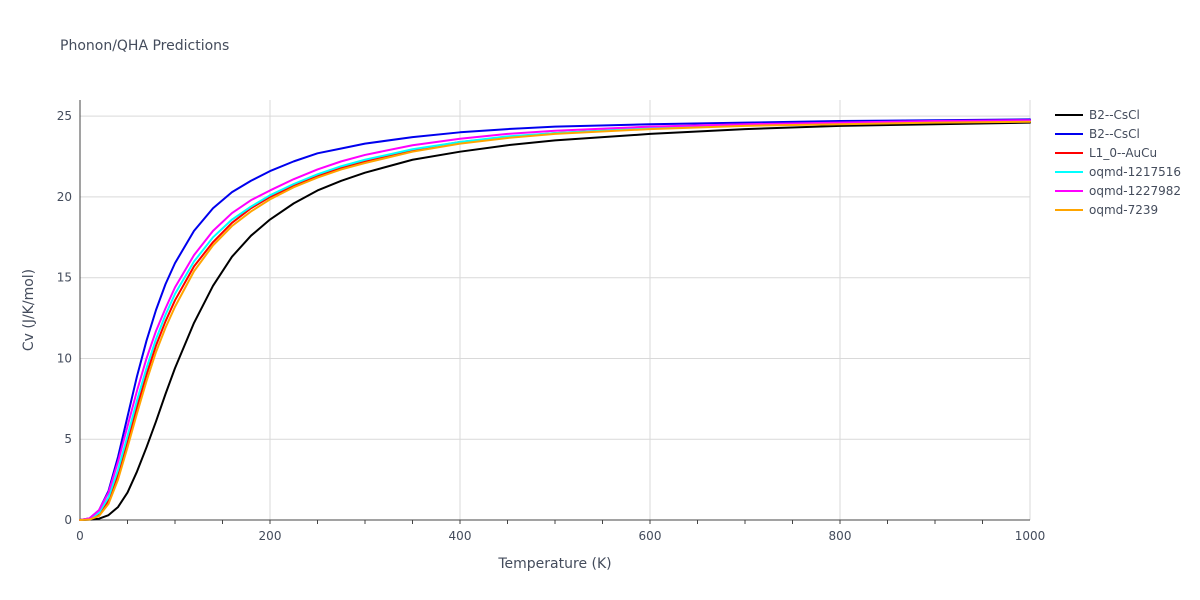 This screenshot has width=1200, height=600. Describe the element at coordinates (1123, 153) in the screenshot. I see `legend-label: L1_0--AuCu` at that location.